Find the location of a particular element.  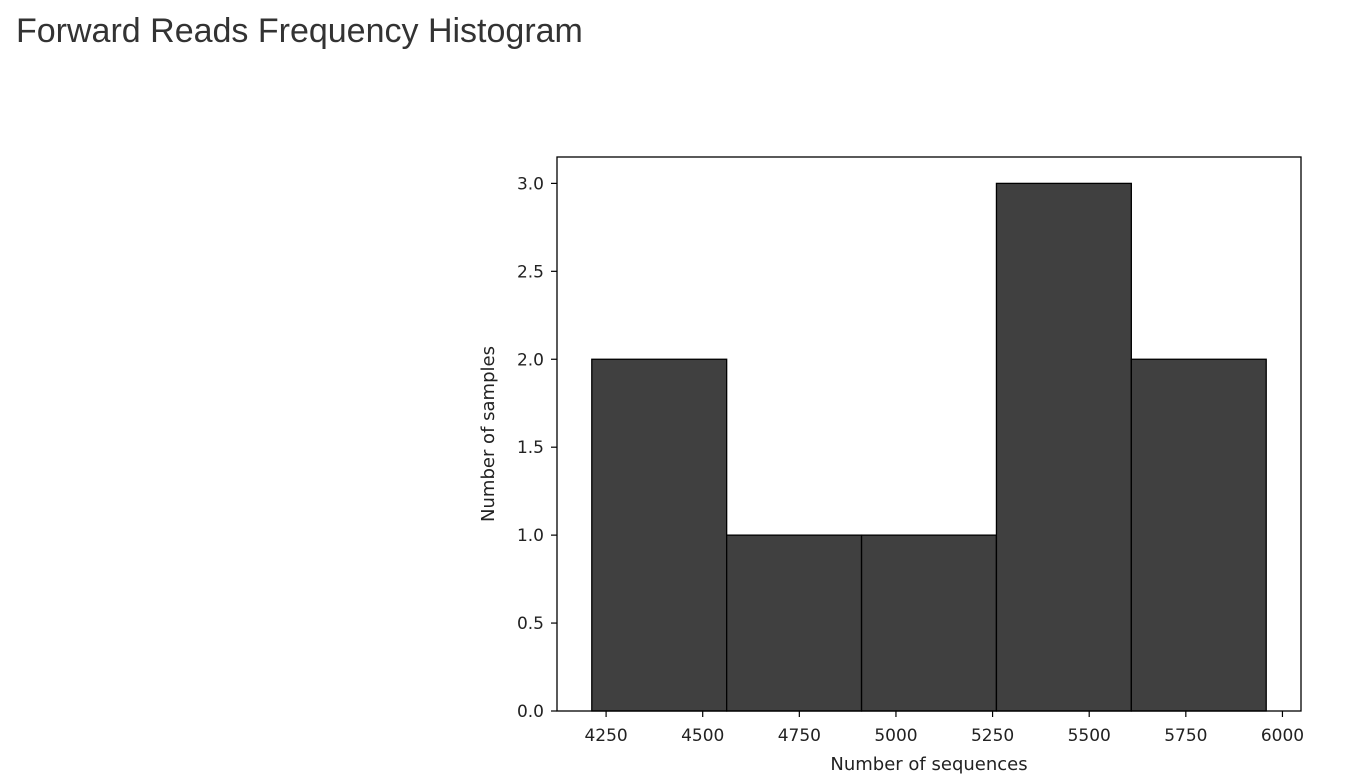

y-axis-label: Number of samples is located at coordinates (488, 434).